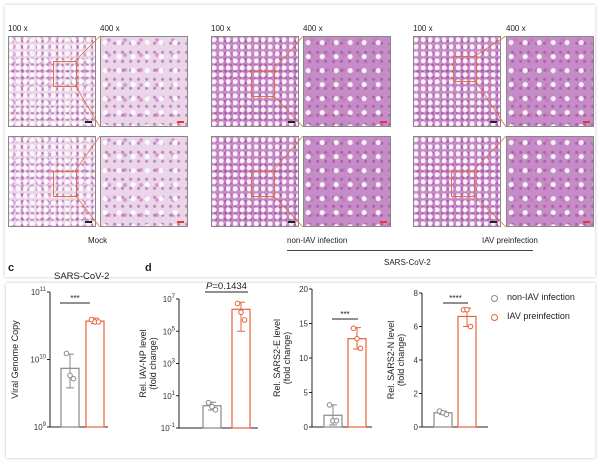 This screenshot has height=465, width=600. What do you see at coordinates (407, 262) in the screenshot?
I see `bracket-label: SARS-CoV-2` at bounding box center [407, 262].